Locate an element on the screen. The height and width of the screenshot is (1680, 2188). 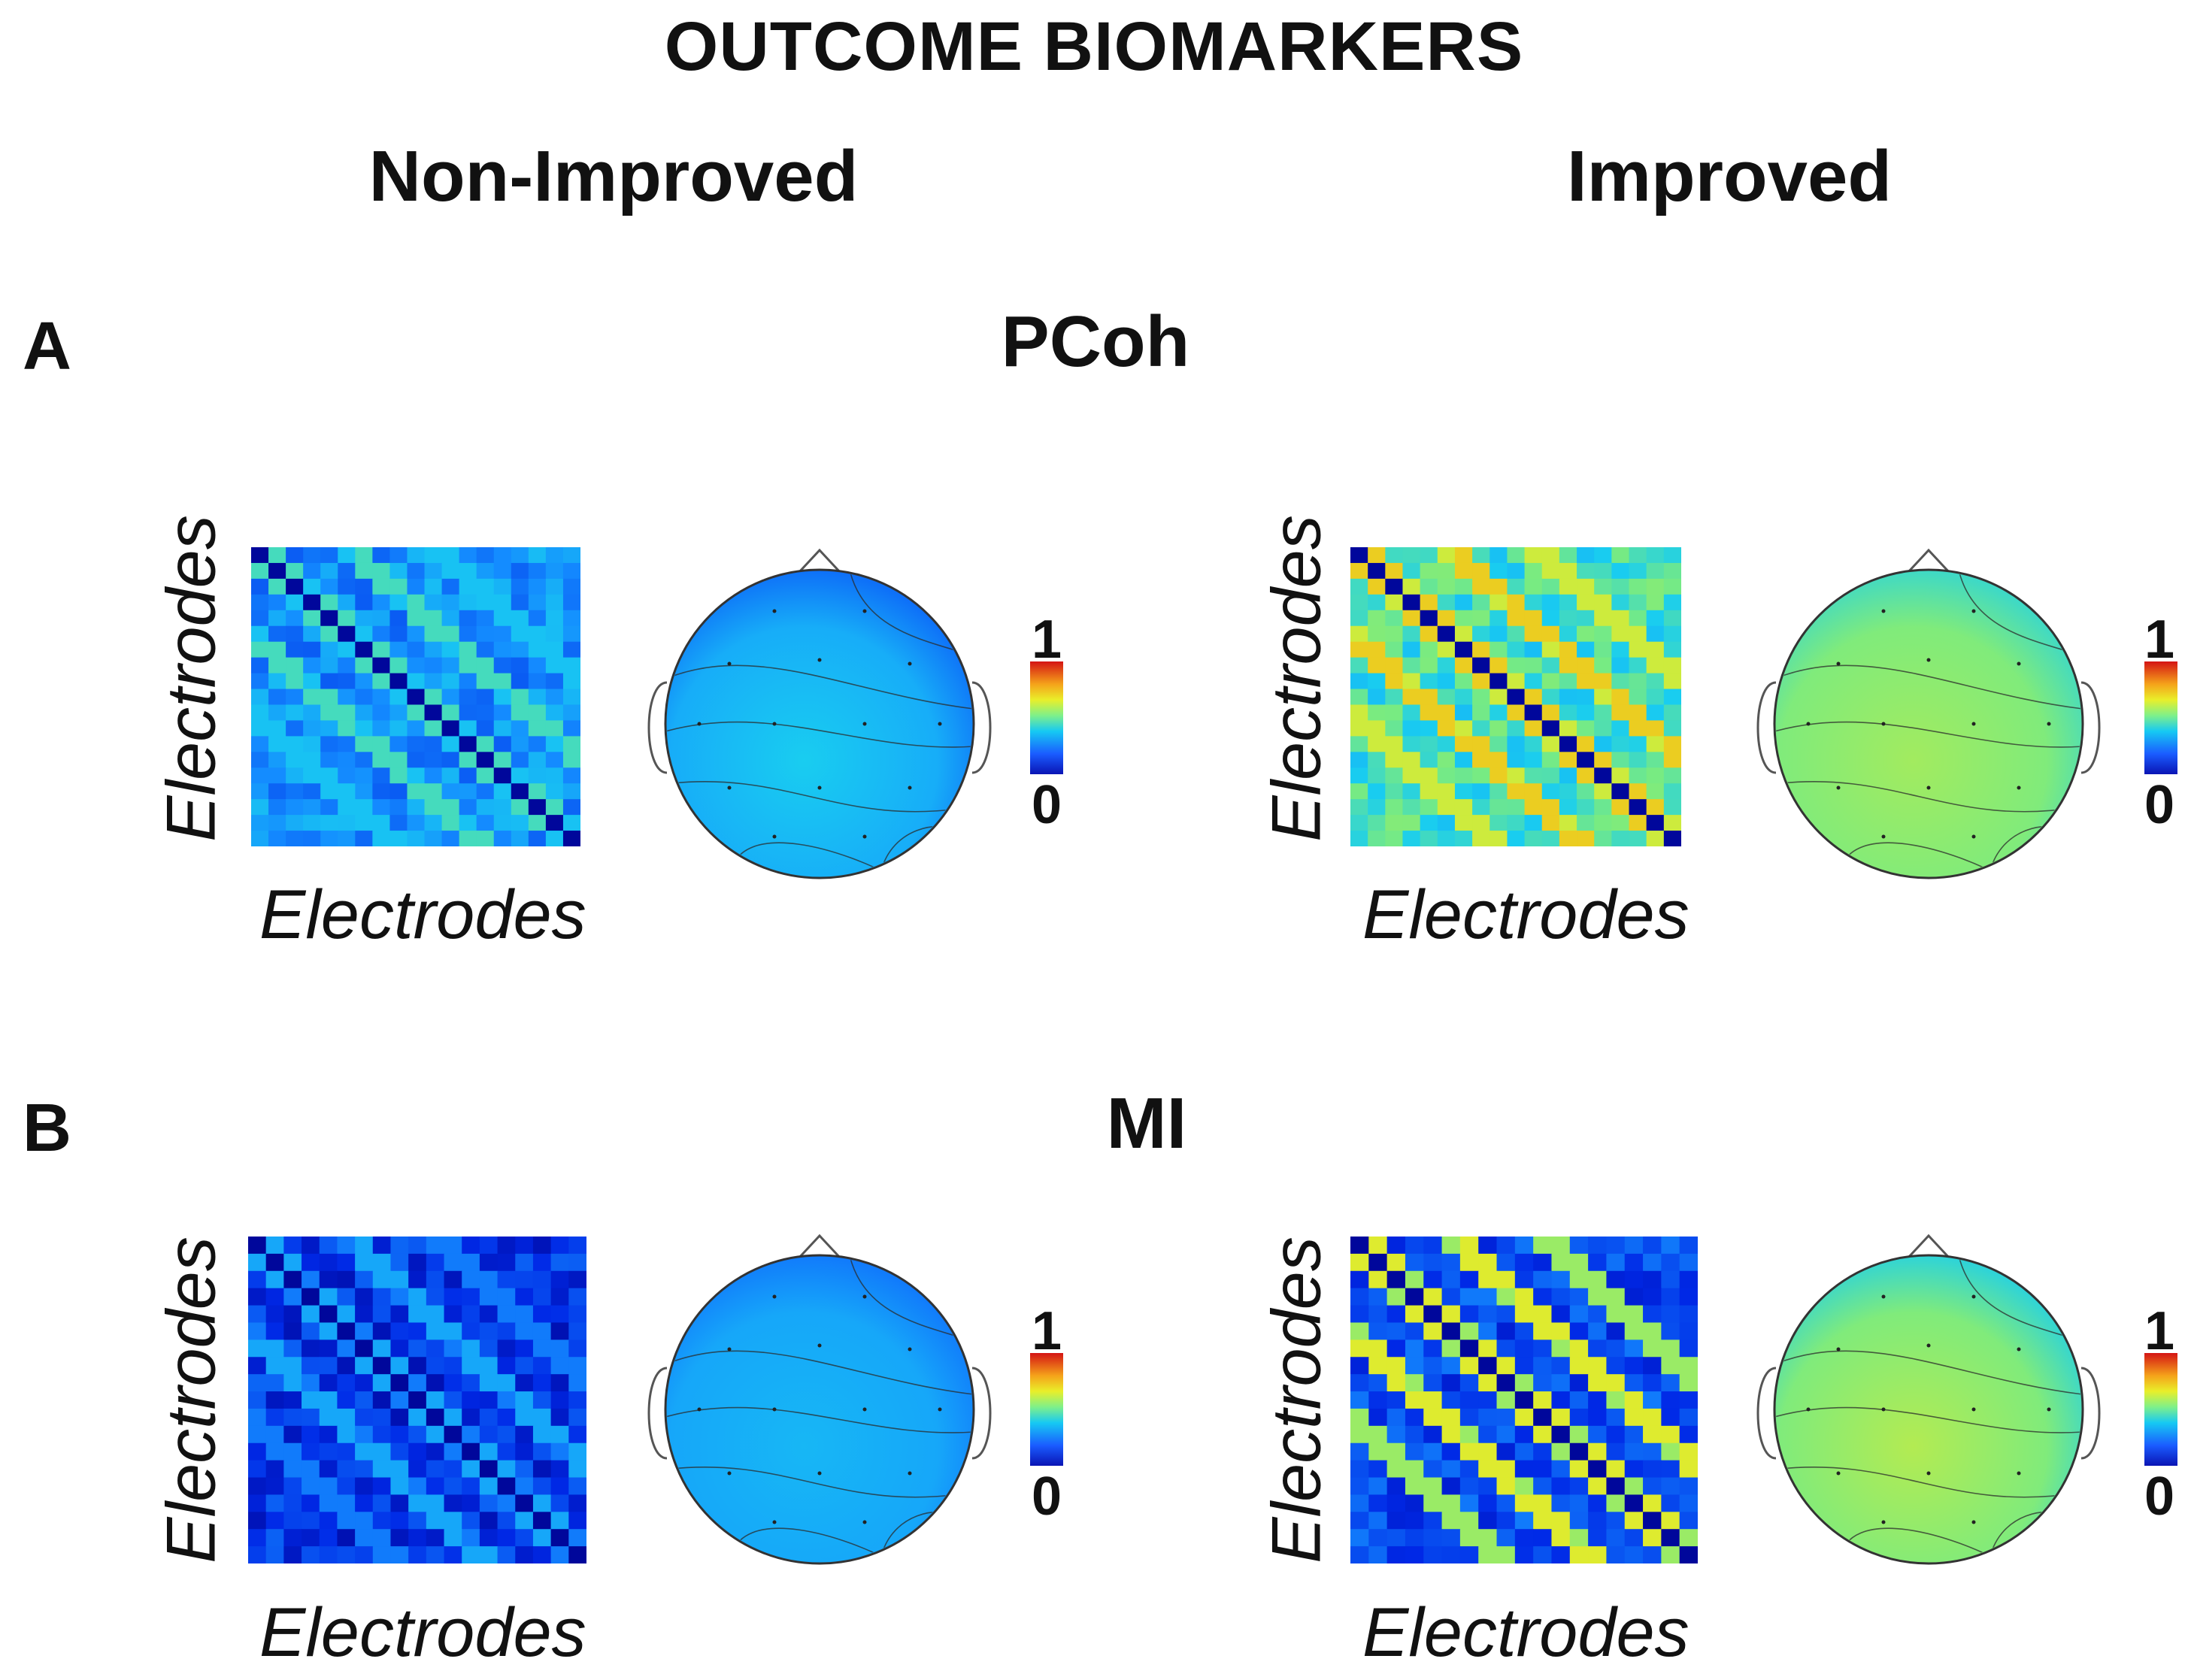
y-axis-label: Electrodes is located at coordinates (191, 1400).